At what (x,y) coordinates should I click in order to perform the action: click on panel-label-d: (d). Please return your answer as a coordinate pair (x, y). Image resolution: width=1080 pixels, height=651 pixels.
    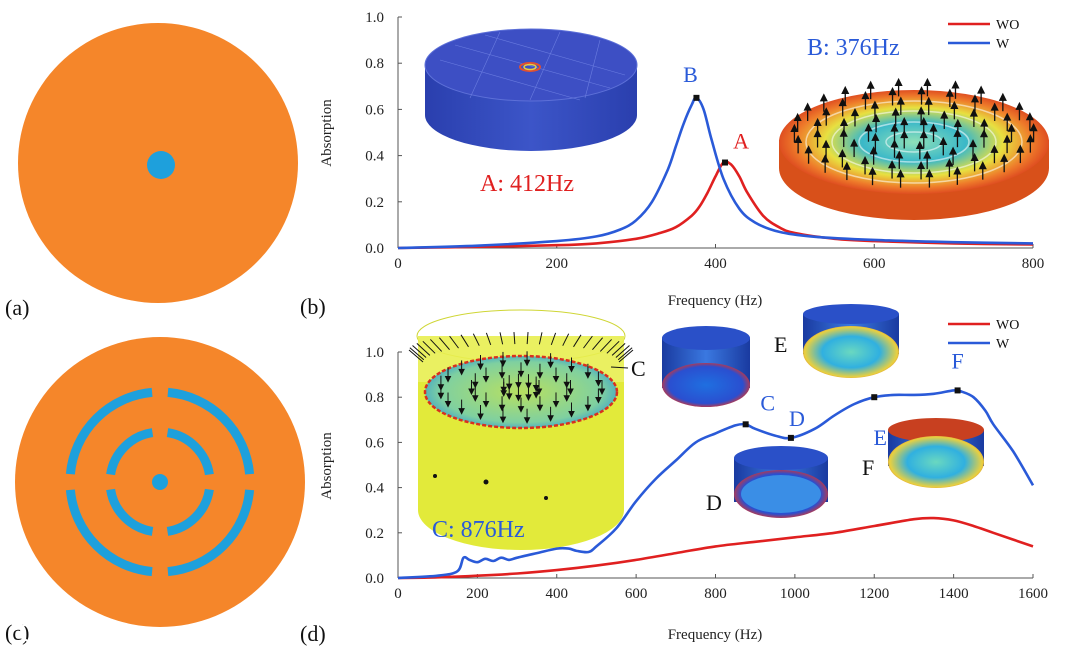
    Looking at the image, I should click on (313, 633).